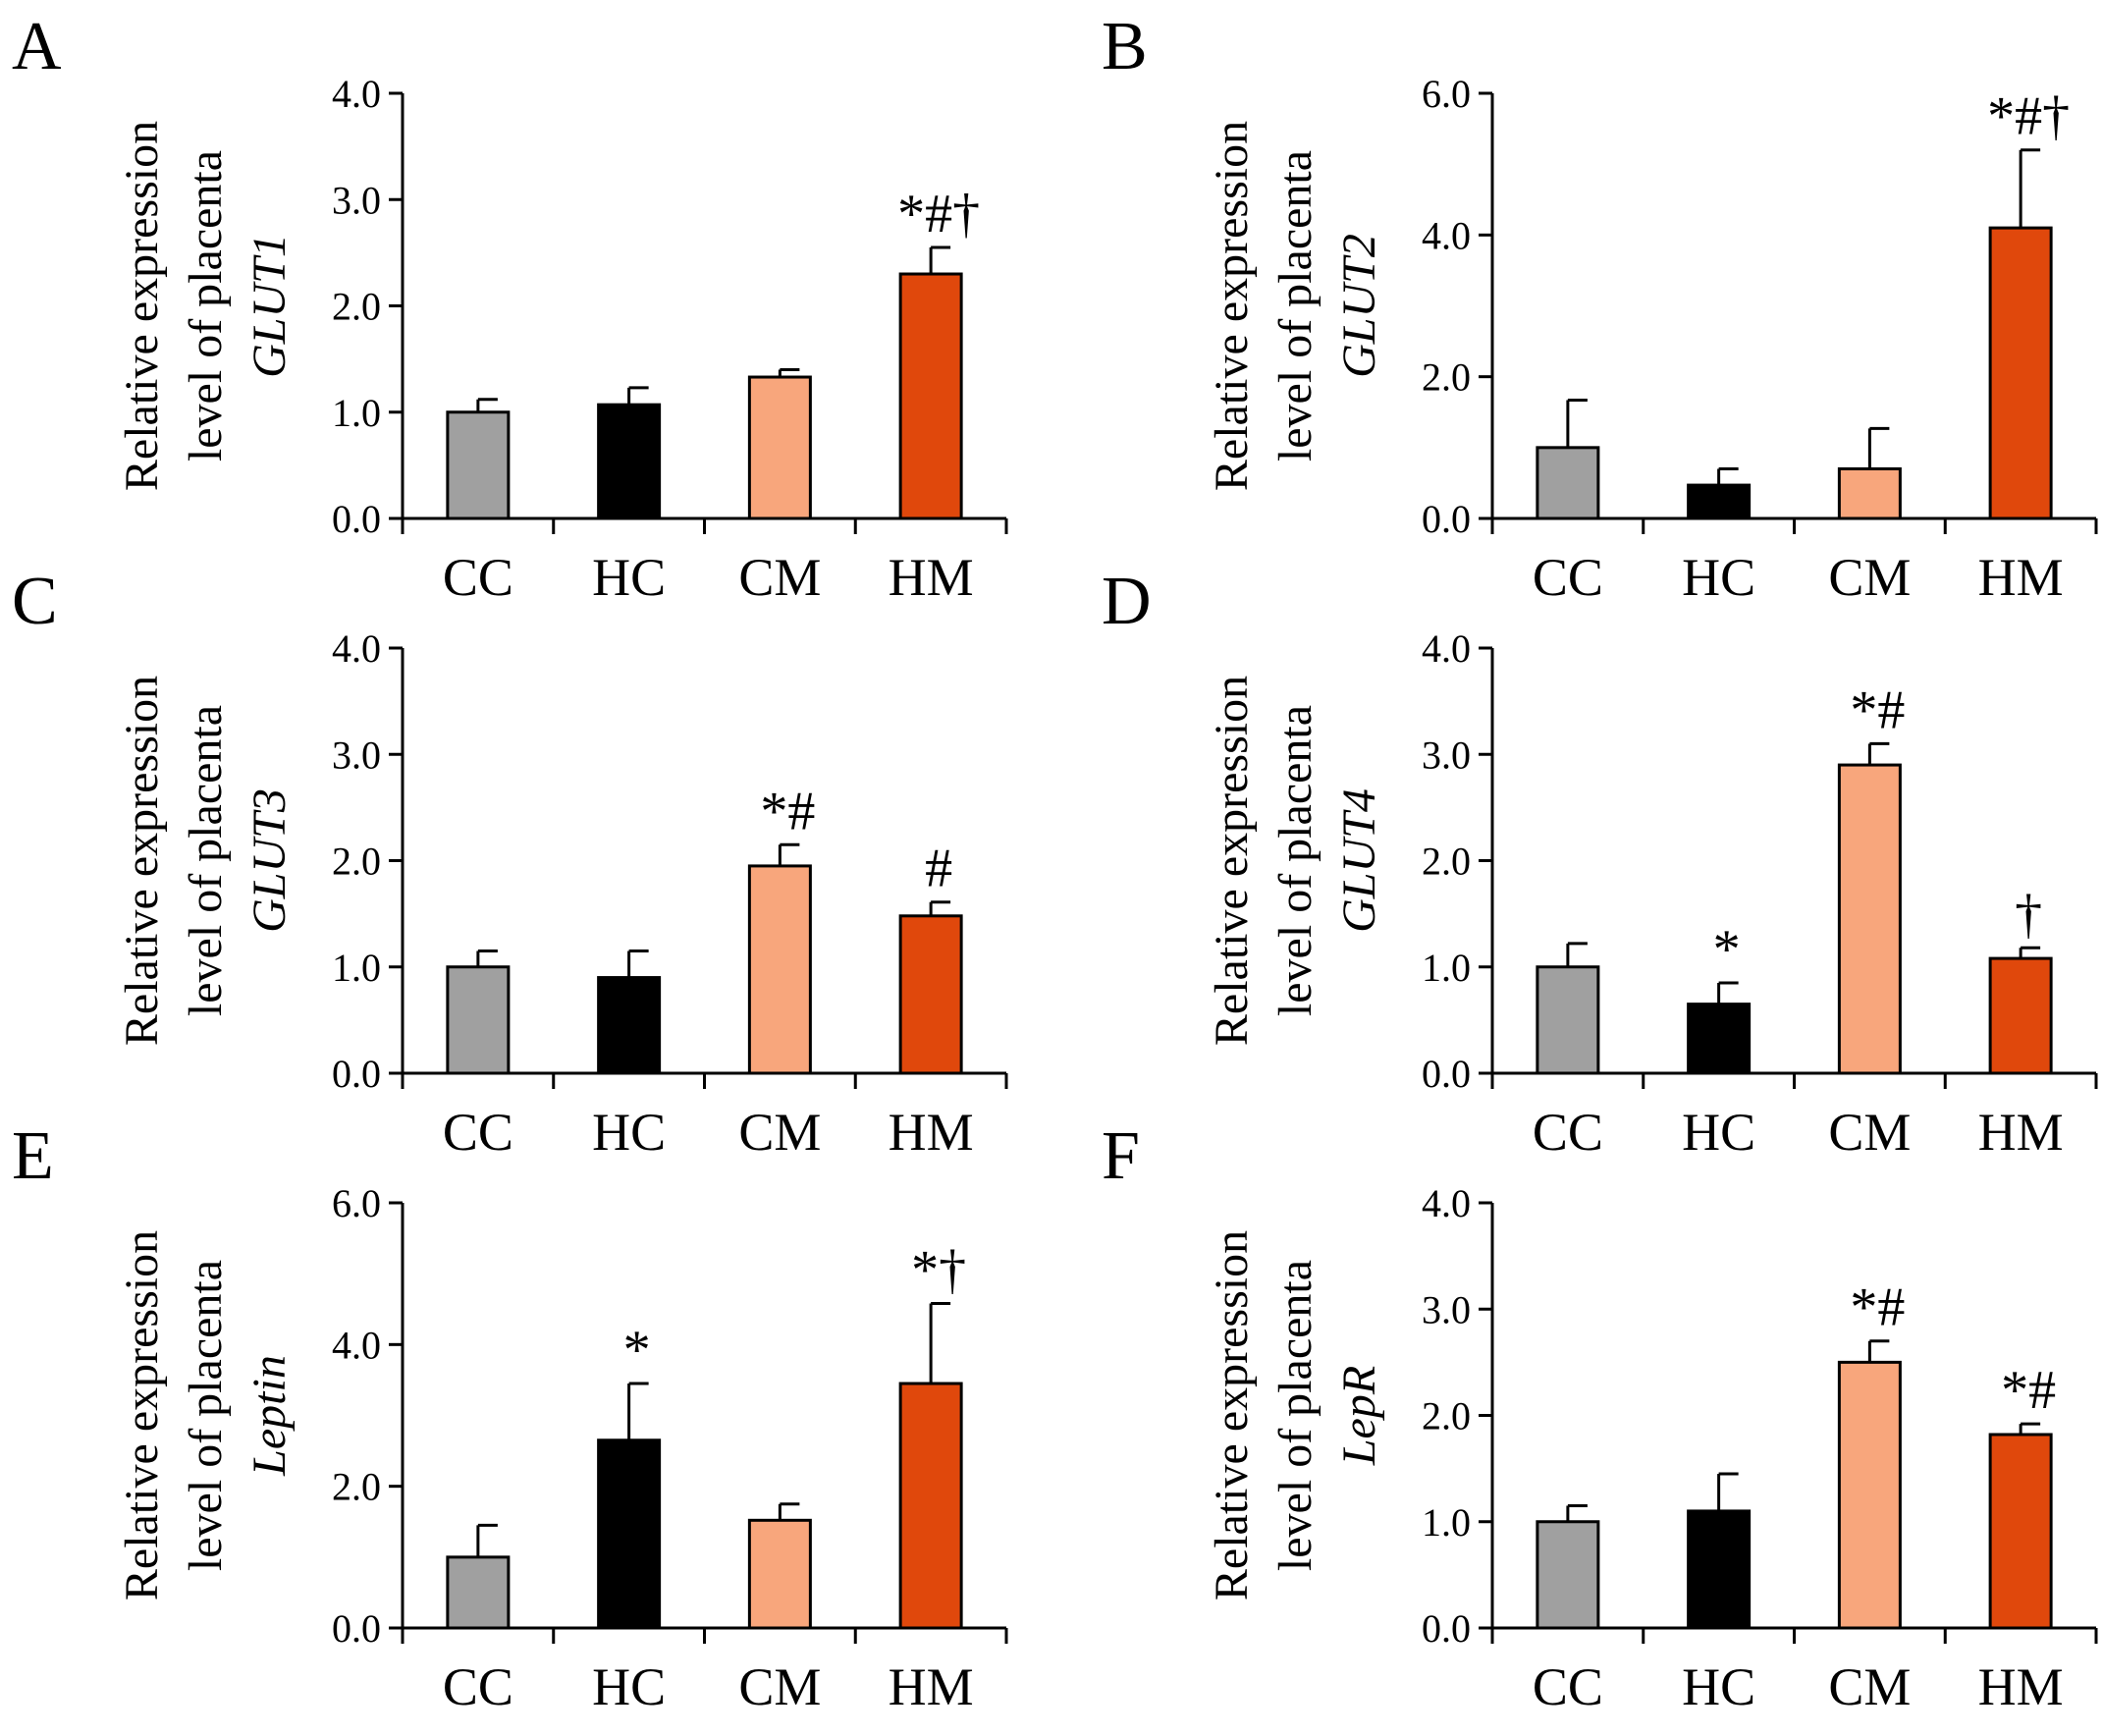 This screenshot has height=1736, width=2103. Describe the element at coordinates (1125, 46) in the screenshot. I see `panel-letter: B` at that location.